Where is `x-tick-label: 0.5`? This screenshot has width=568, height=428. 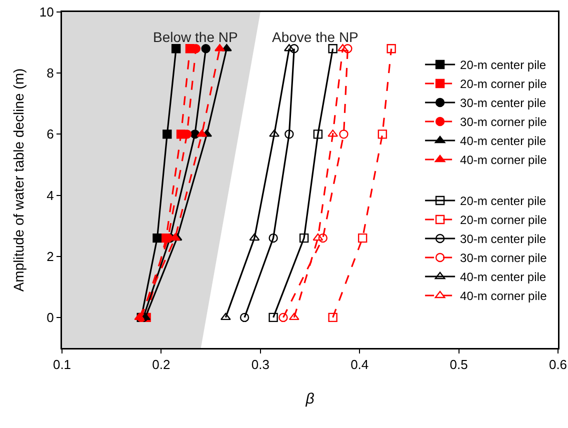
x-tick-label: 0.5 is located at coordinates (459, 364).